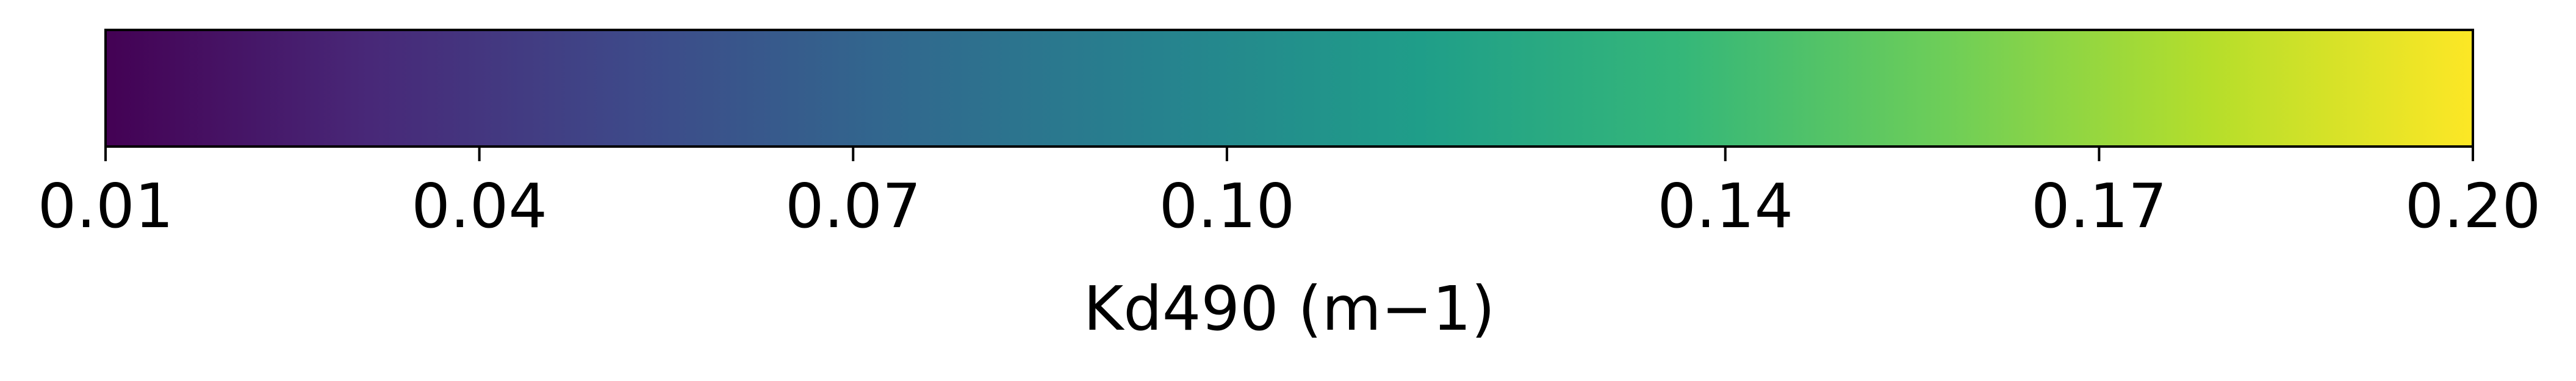 The height and width of the screenshot is (381, 2576). What do you see at coordinates (106, 206) in the screenshot?
I see `tick-label-0: 0.01` at bounding box center [106, 206].